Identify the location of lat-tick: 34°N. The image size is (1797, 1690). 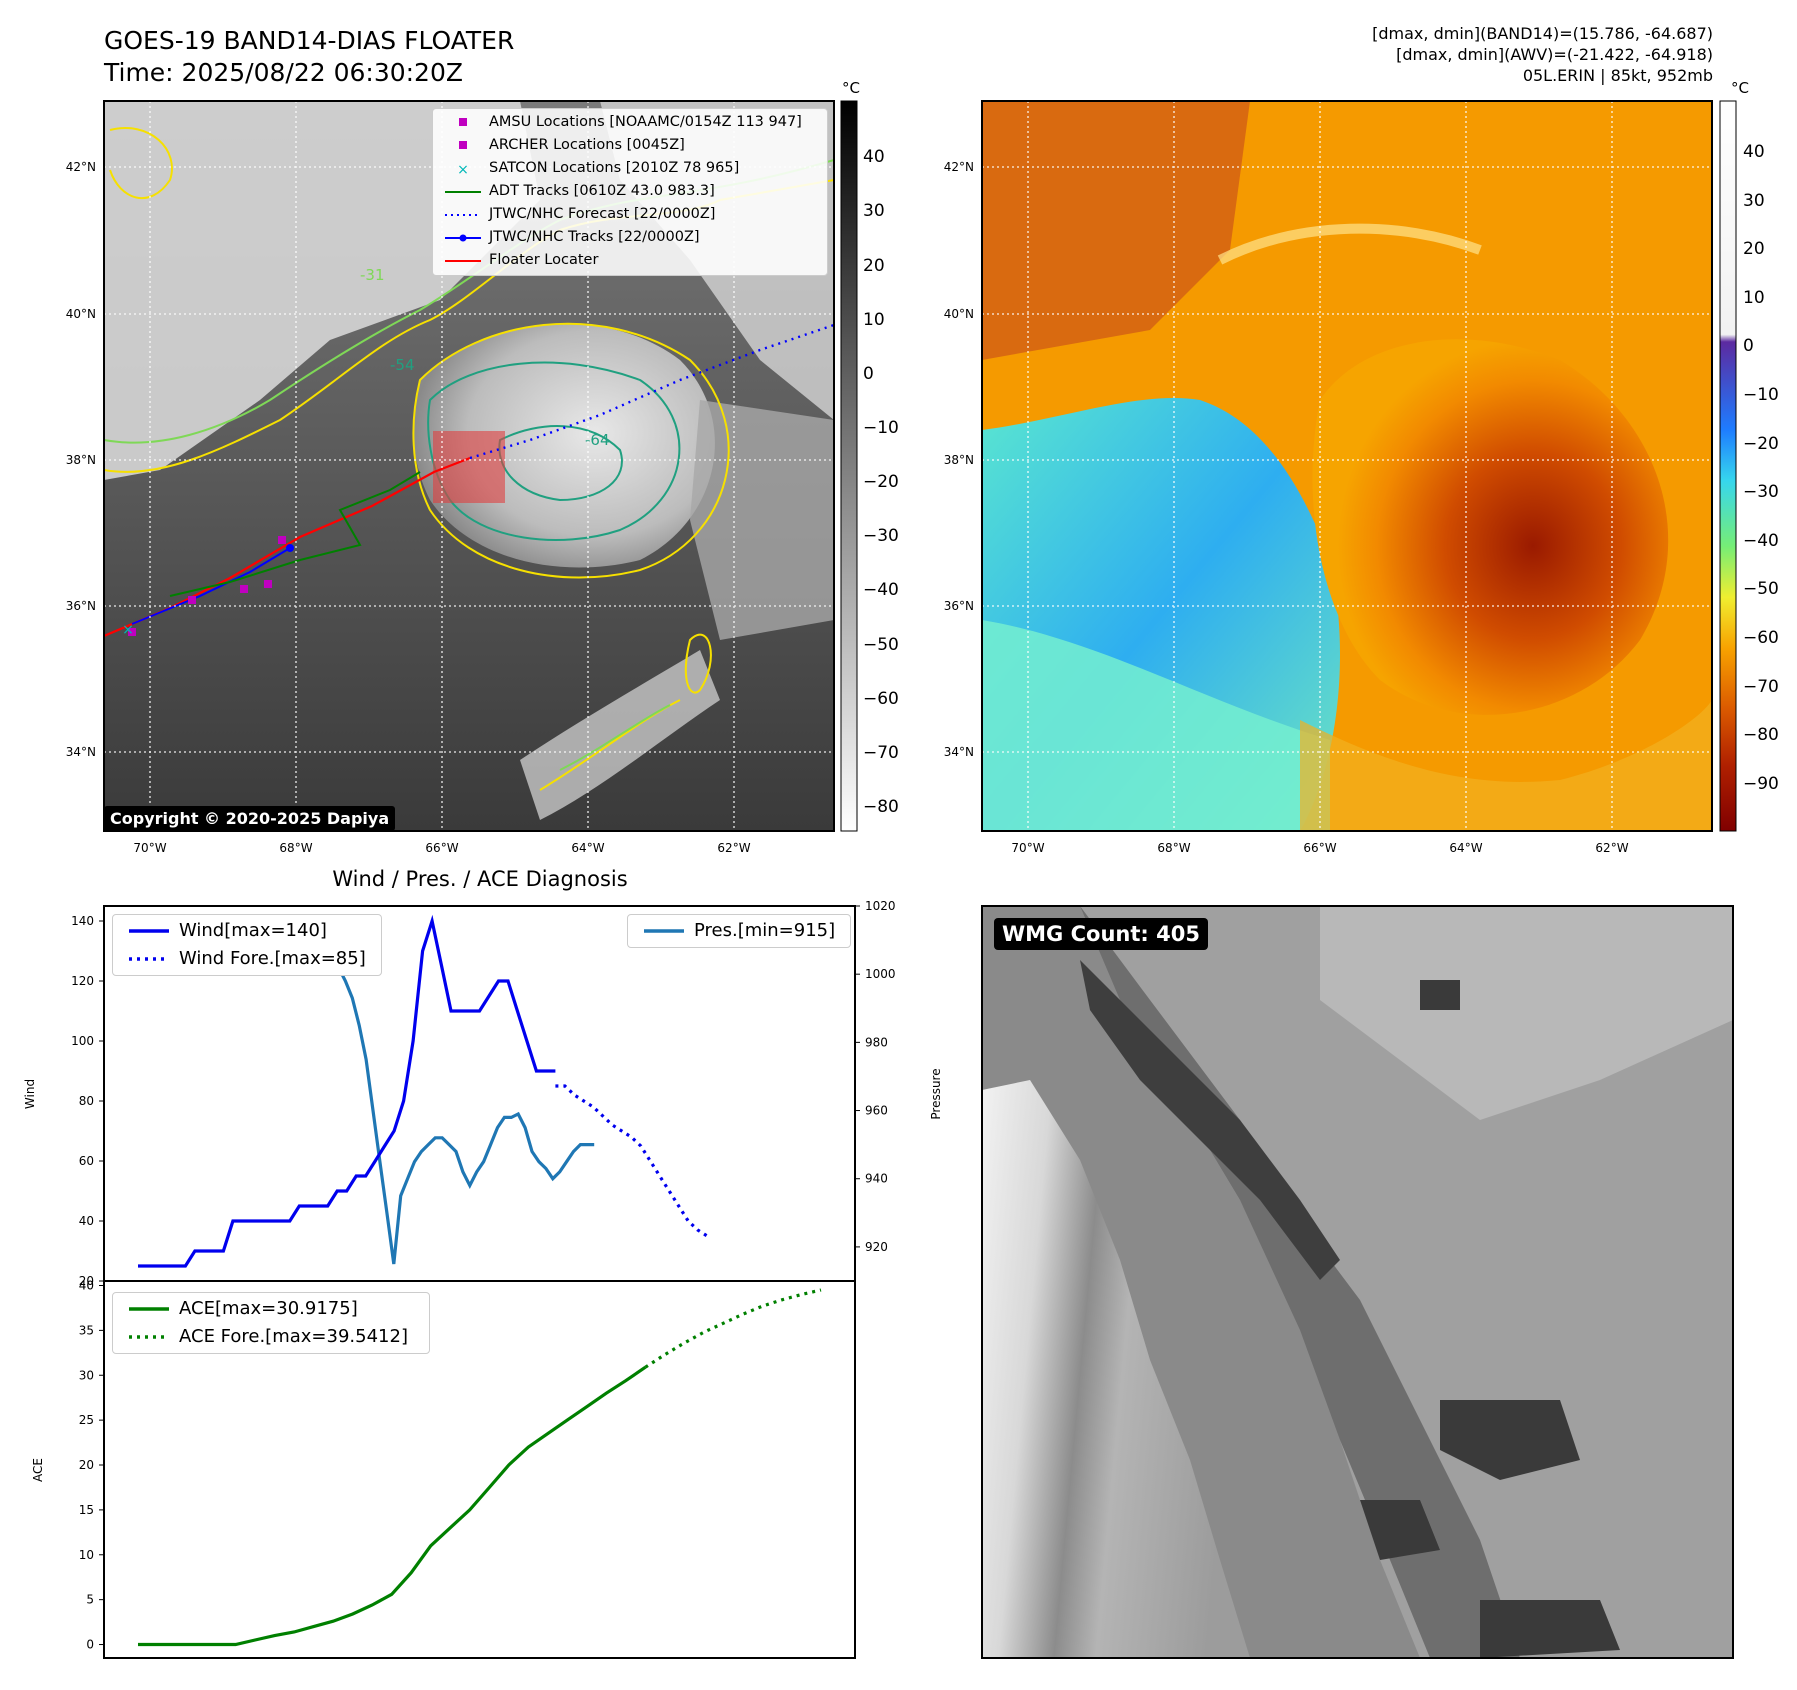
(81, 752).